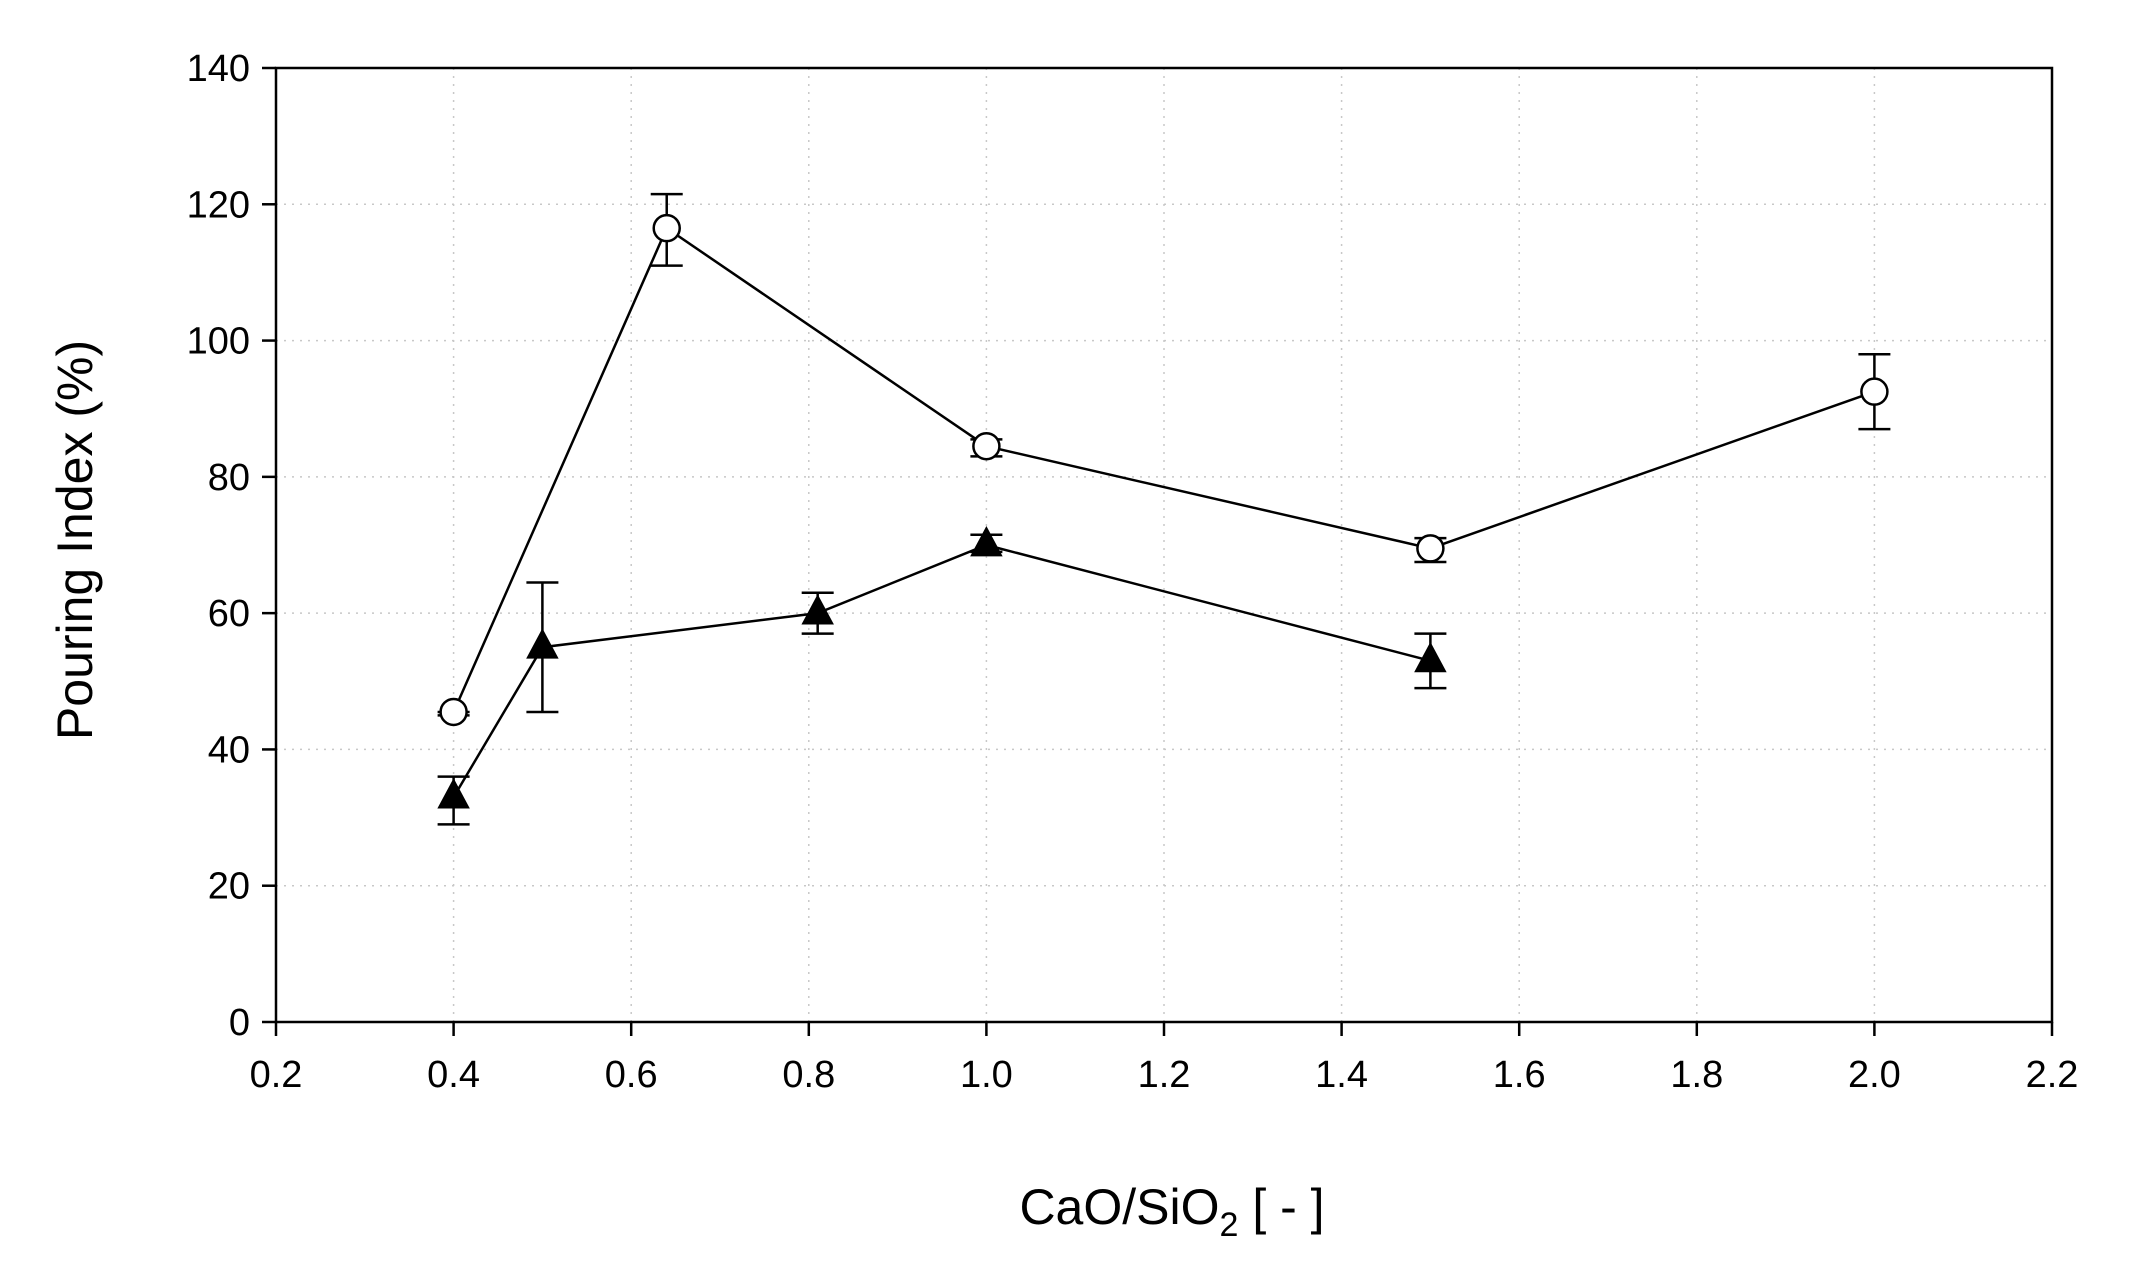 This screenshot has width=2132, height=1269. What do you see at coordinates (631, 1075) in the screenshot?
I see `x-tick-label: 0.6` at bounding box center [631, 1075].